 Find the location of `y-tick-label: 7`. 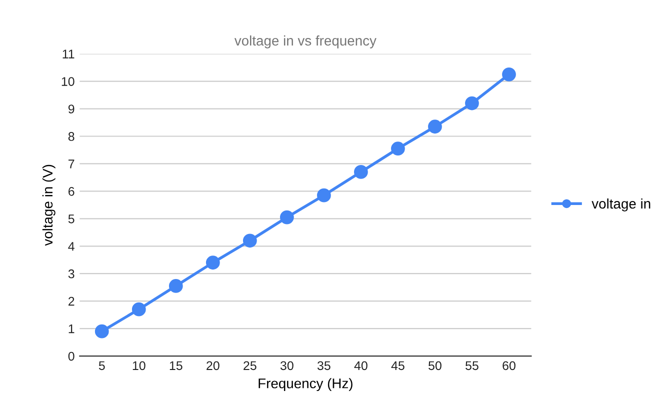

y-tick-label: 7 is located at coordinates (71, 164).